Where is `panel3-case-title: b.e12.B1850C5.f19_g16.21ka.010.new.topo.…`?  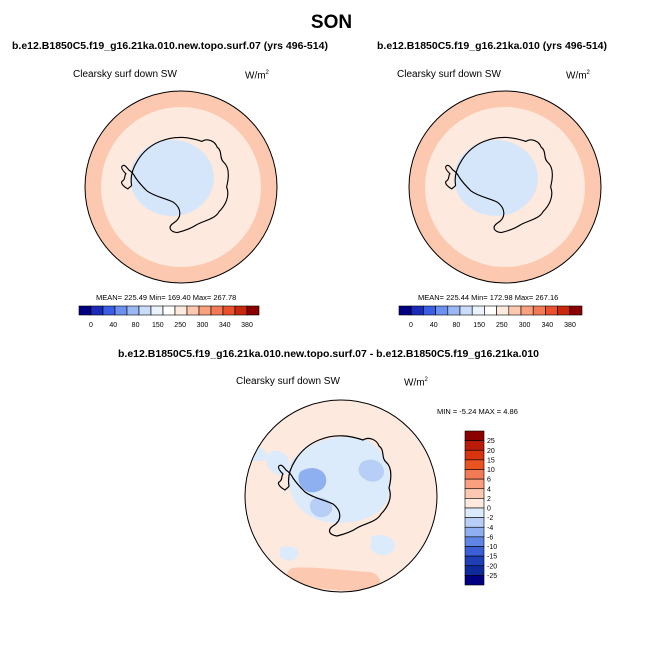
panel3-case-title: b.e12.B1850C5.f19_g16.21ka.010.new.topo.… is located at coordinates (329, 354).